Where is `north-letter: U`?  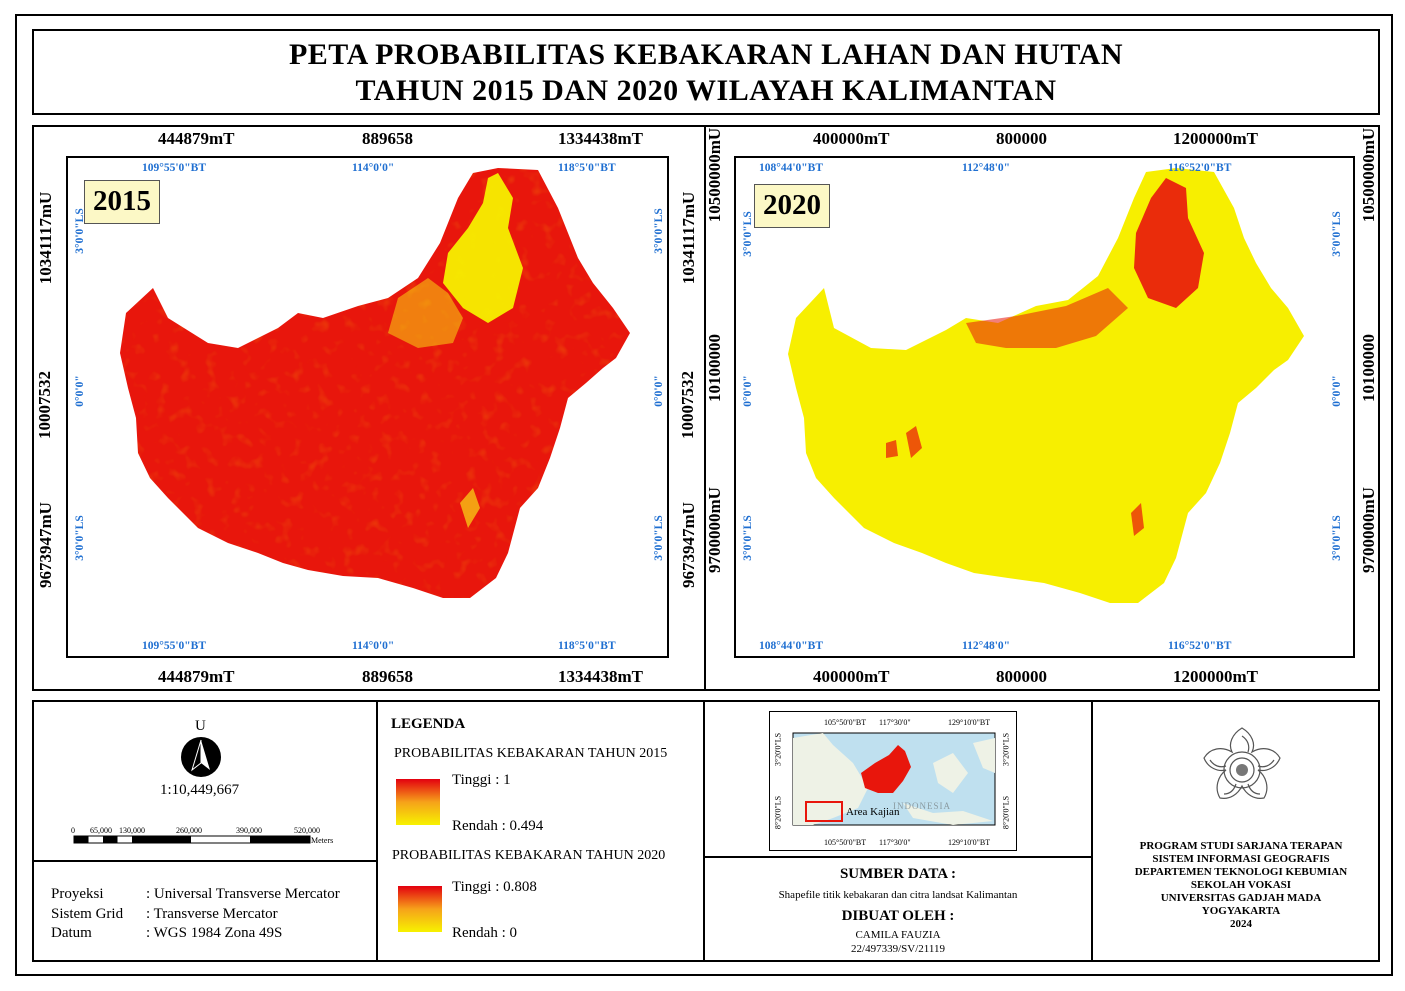 north-letter: U is located at coordinates (200, 726).